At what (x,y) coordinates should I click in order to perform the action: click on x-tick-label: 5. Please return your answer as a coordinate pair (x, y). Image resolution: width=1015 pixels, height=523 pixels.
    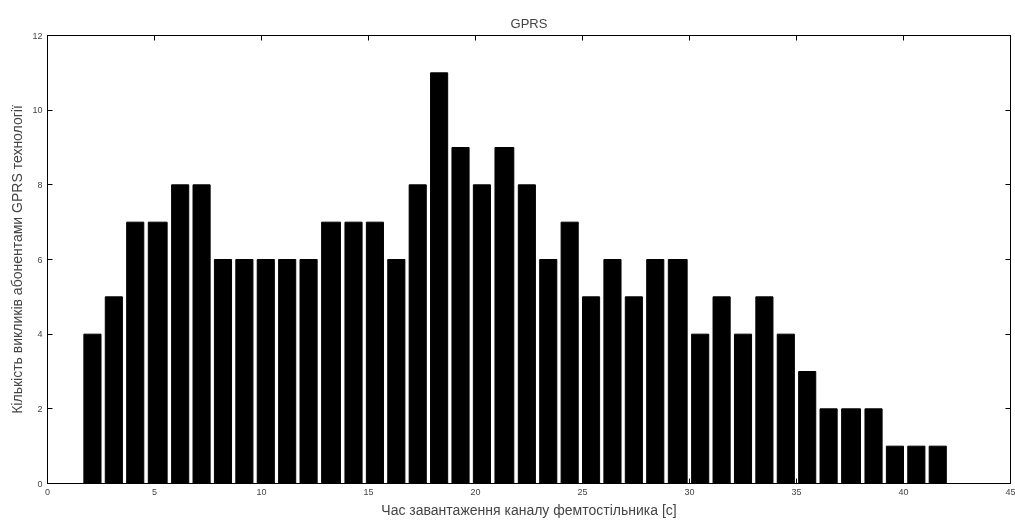
    Looking at the image, I should click on (155, 491).